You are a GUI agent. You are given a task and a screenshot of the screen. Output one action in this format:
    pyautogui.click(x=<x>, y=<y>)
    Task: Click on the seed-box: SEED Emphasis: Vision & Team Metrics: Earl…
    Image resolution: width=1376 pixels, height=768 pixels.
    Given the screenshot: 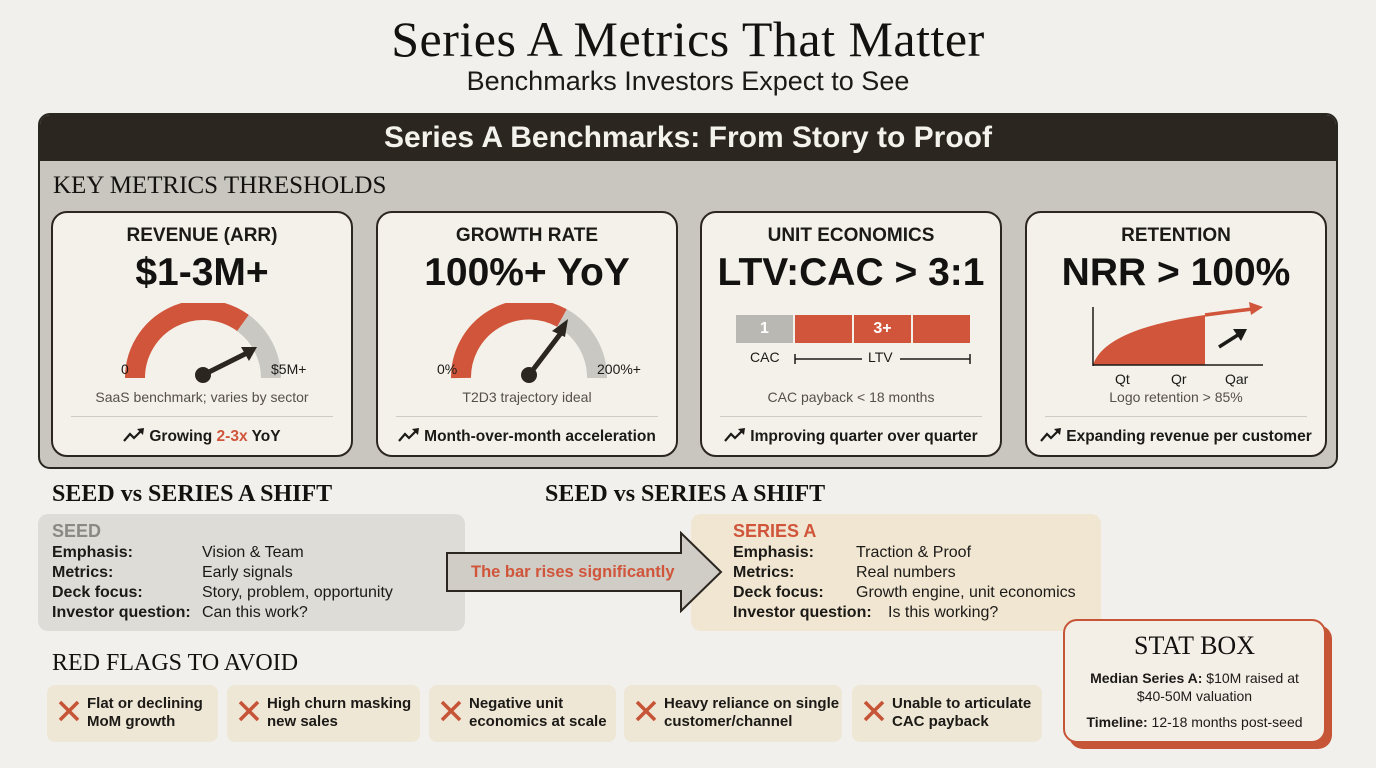 What is the action you would take?
    pyautogui.click(x=251, y=572)
    